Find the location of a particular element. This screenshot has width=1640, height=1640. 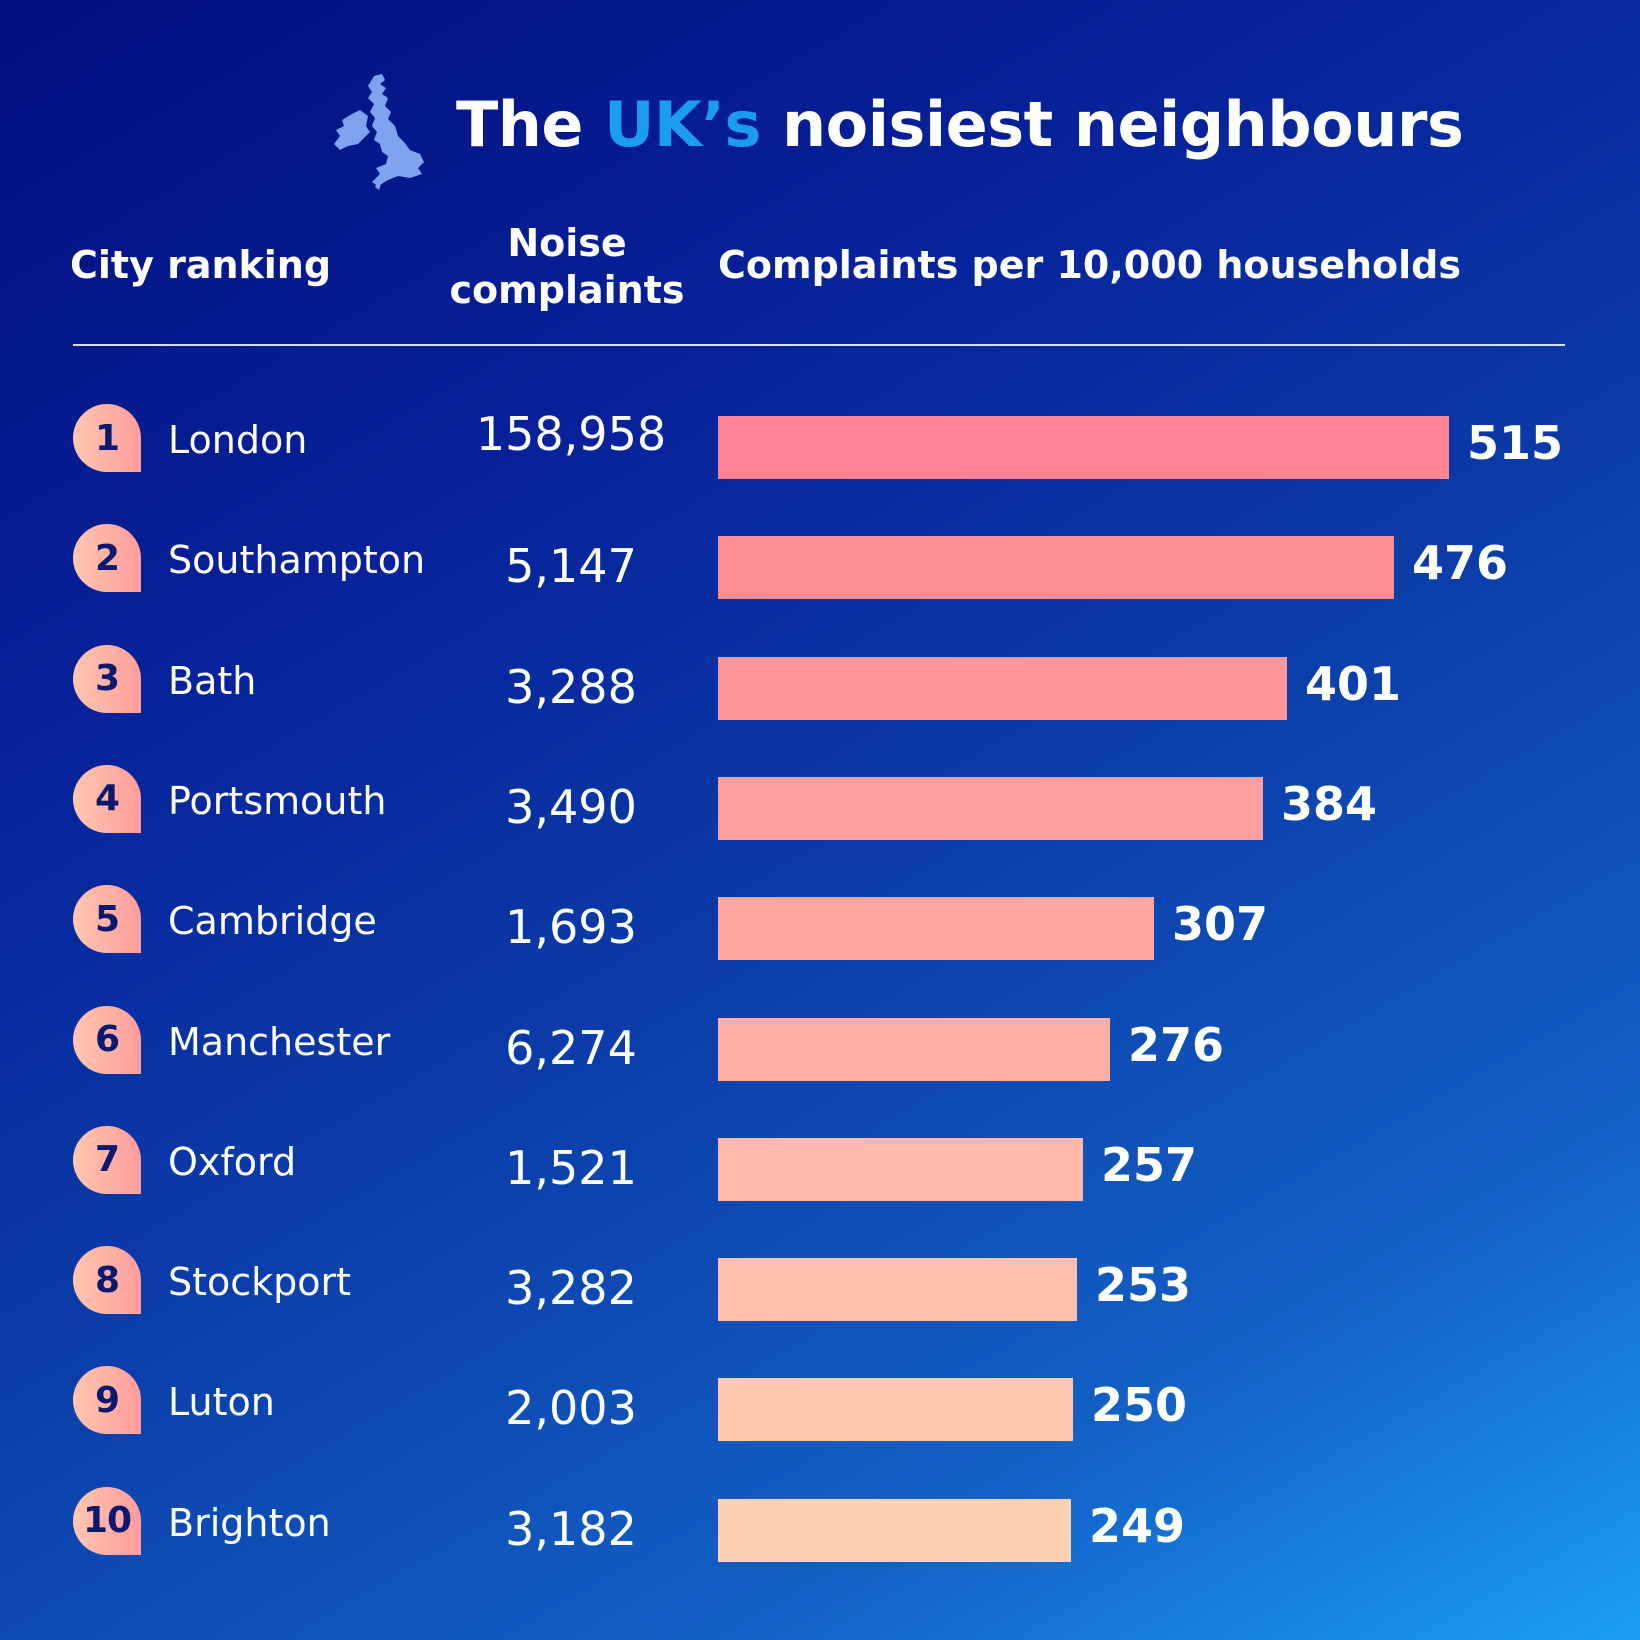

rank-badge: 4 is located at coordinates (107, 798).